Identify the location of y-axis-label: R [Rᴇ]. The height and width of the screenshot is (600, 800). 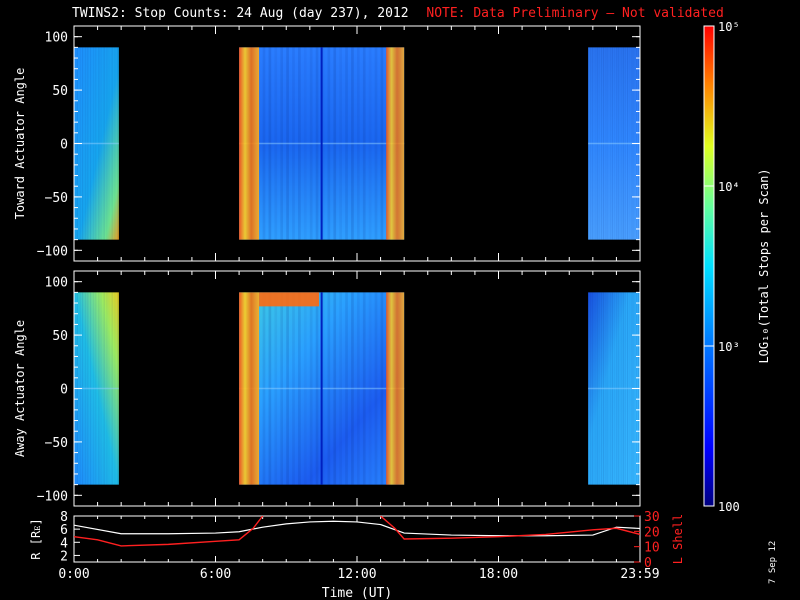
(36, 538).